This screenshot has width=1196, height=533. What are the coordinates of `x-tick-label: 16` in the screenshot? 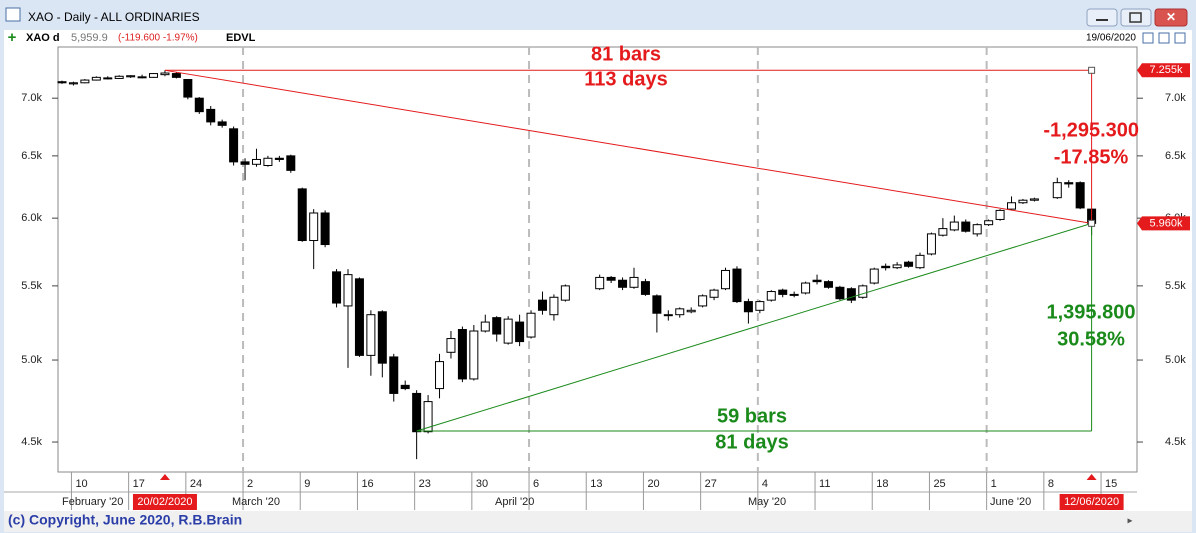 It's located at (367, 484).